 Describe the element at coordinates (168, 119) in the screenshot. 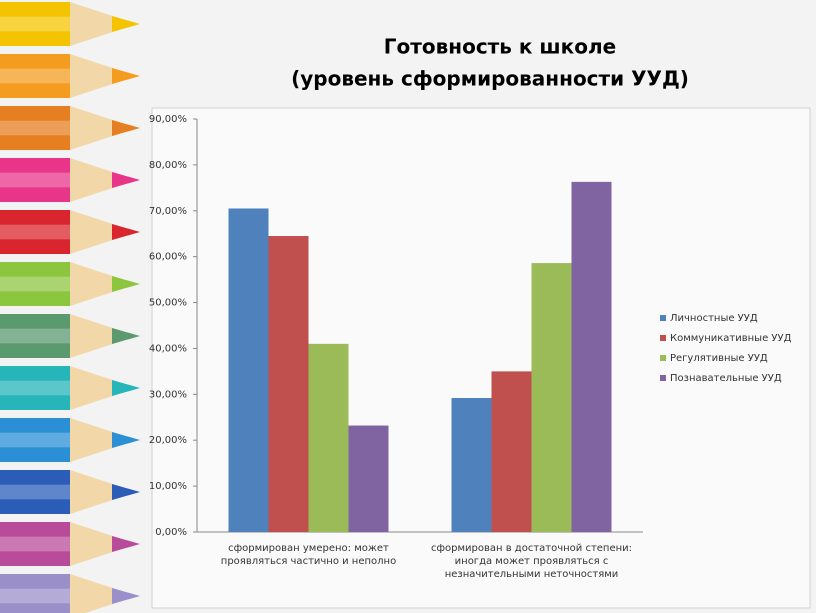

I see `y-tick-label: 90,00%` at that location.